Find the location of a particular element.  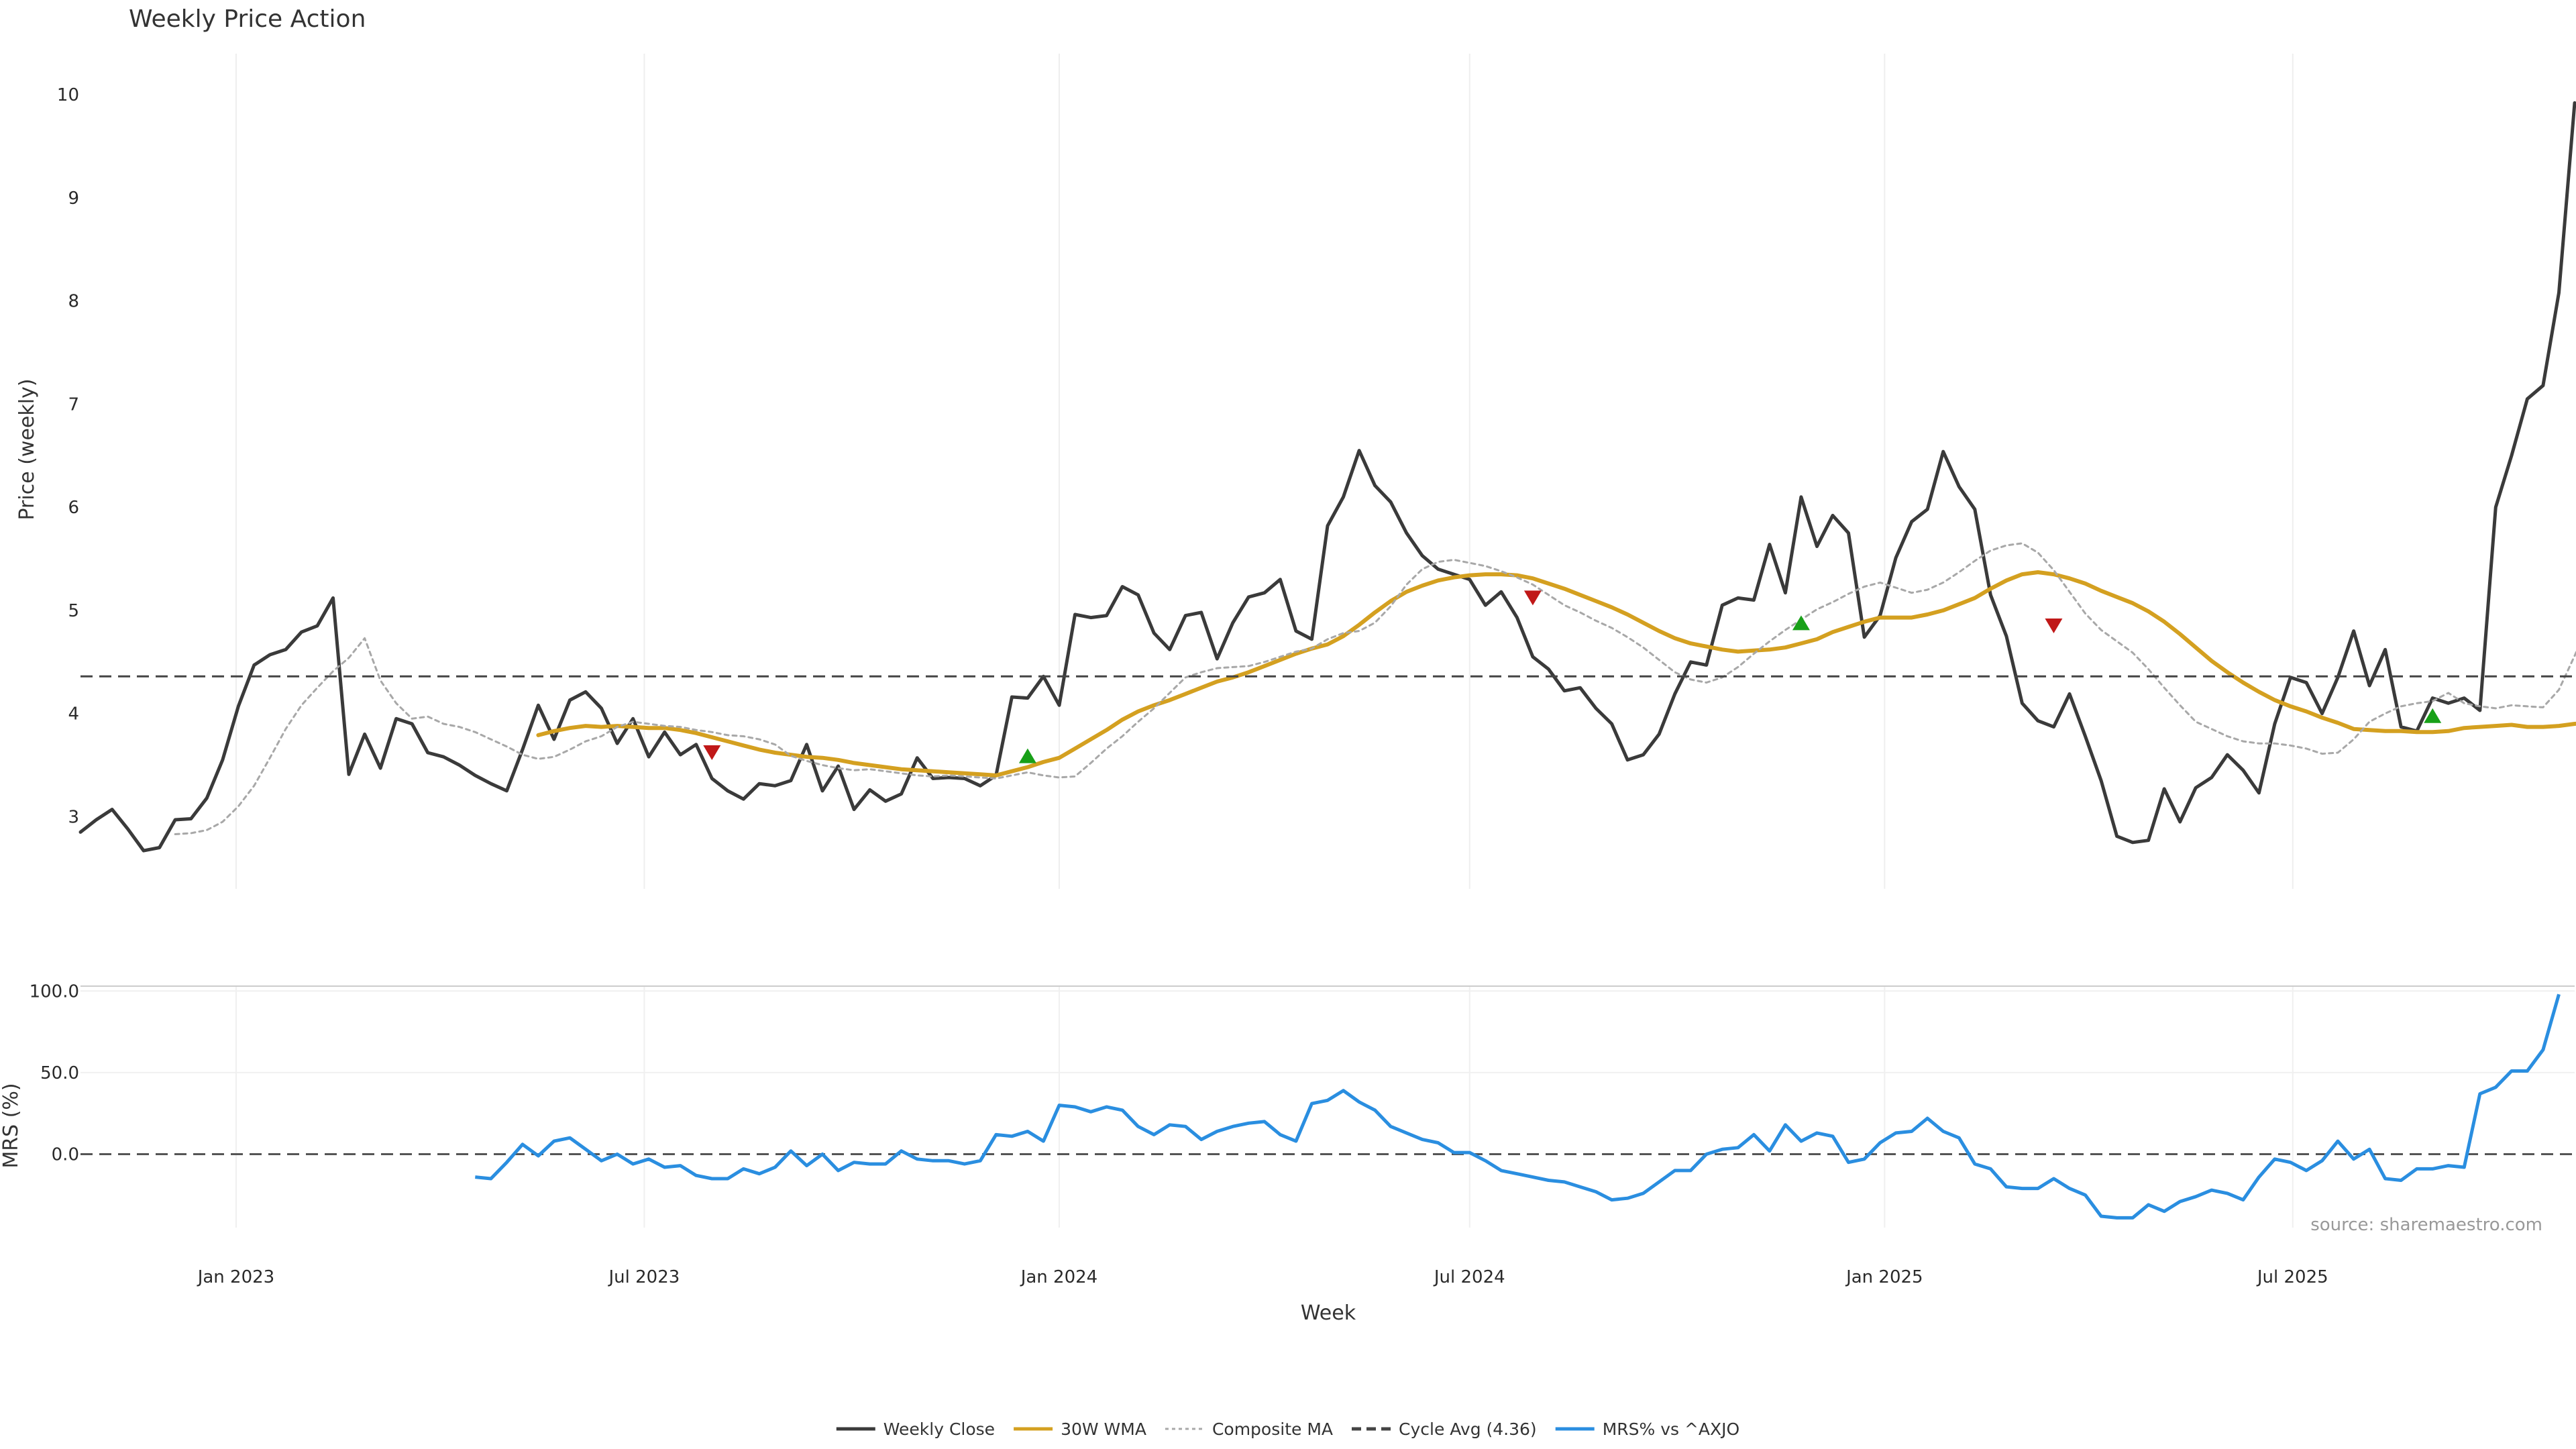

legend-label: Weekly Close is located at coordinates (939, 1429).